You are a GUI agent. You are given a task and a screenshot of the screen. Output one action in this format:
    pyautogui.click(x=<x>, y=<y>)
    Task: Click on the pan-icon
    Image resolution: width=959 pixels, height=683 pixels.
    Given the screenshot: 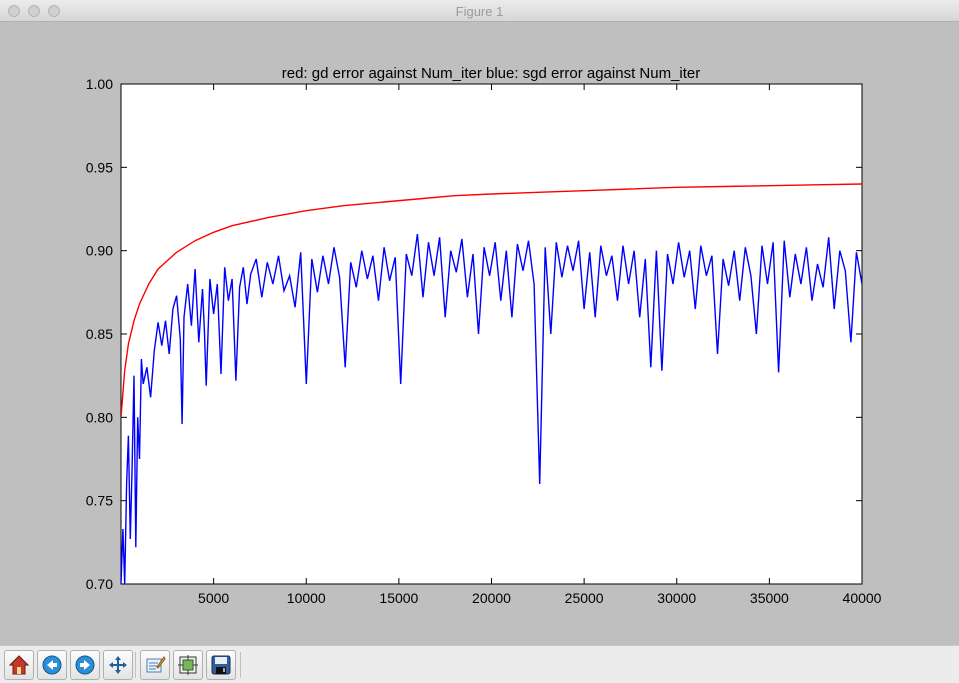 What is the action you would take?
    pyautogui.click(x=118, y=665)
    